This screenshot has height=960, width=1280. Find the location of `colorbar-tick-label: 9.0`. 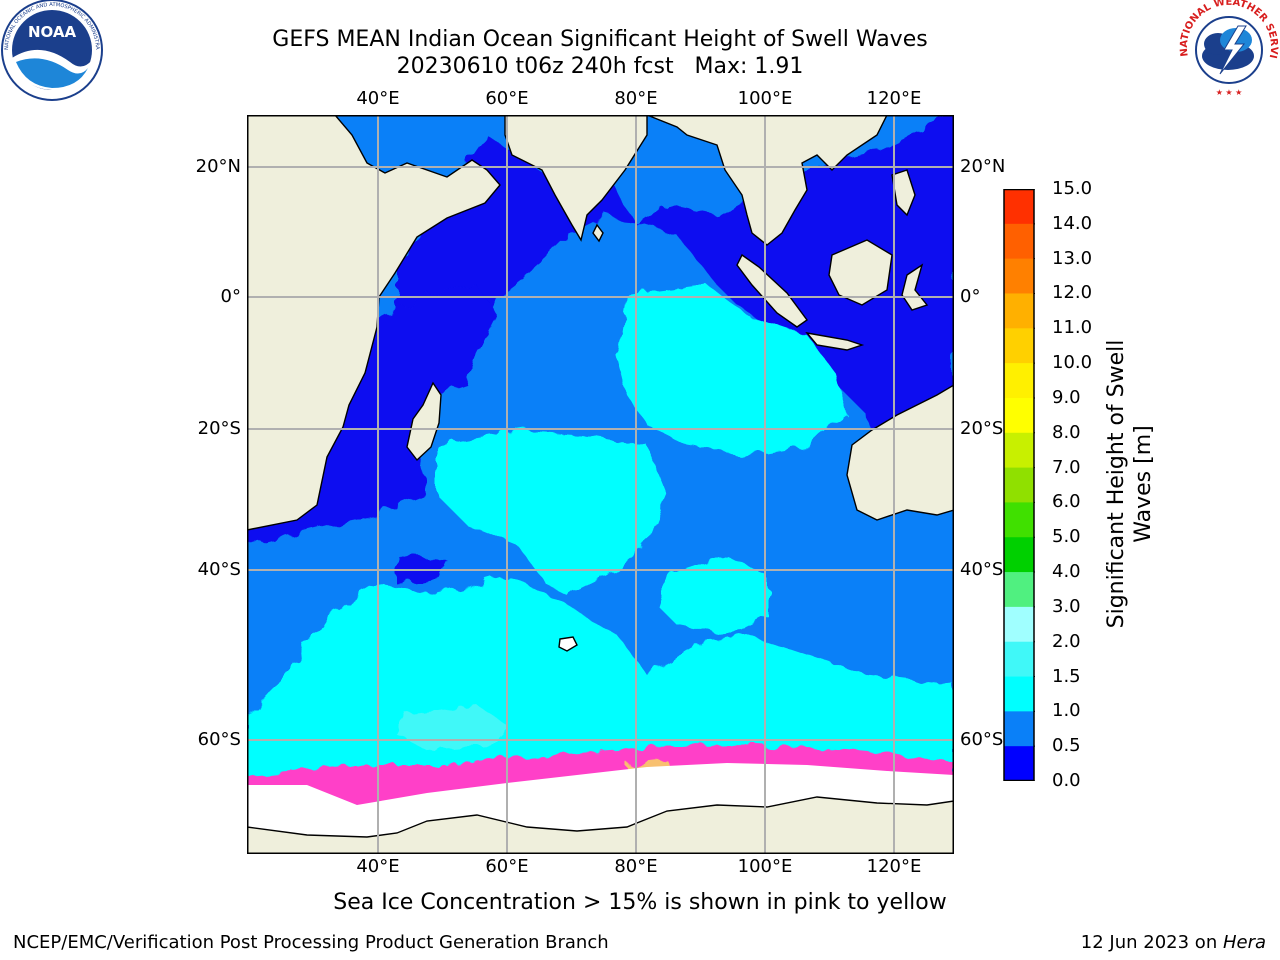

colorbar-tick-label: 9.0 is located at coordinates (1066, 397).